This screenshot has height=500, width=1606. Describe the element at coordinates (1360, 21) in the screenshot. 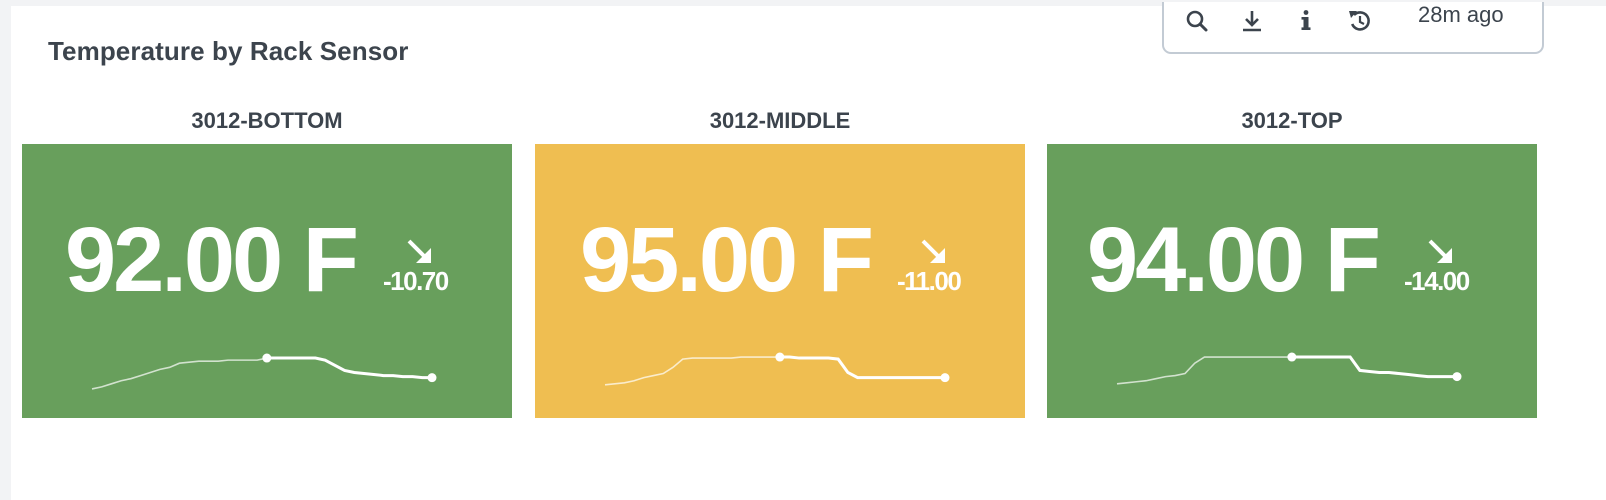

I see `refresh-icon` at that location.